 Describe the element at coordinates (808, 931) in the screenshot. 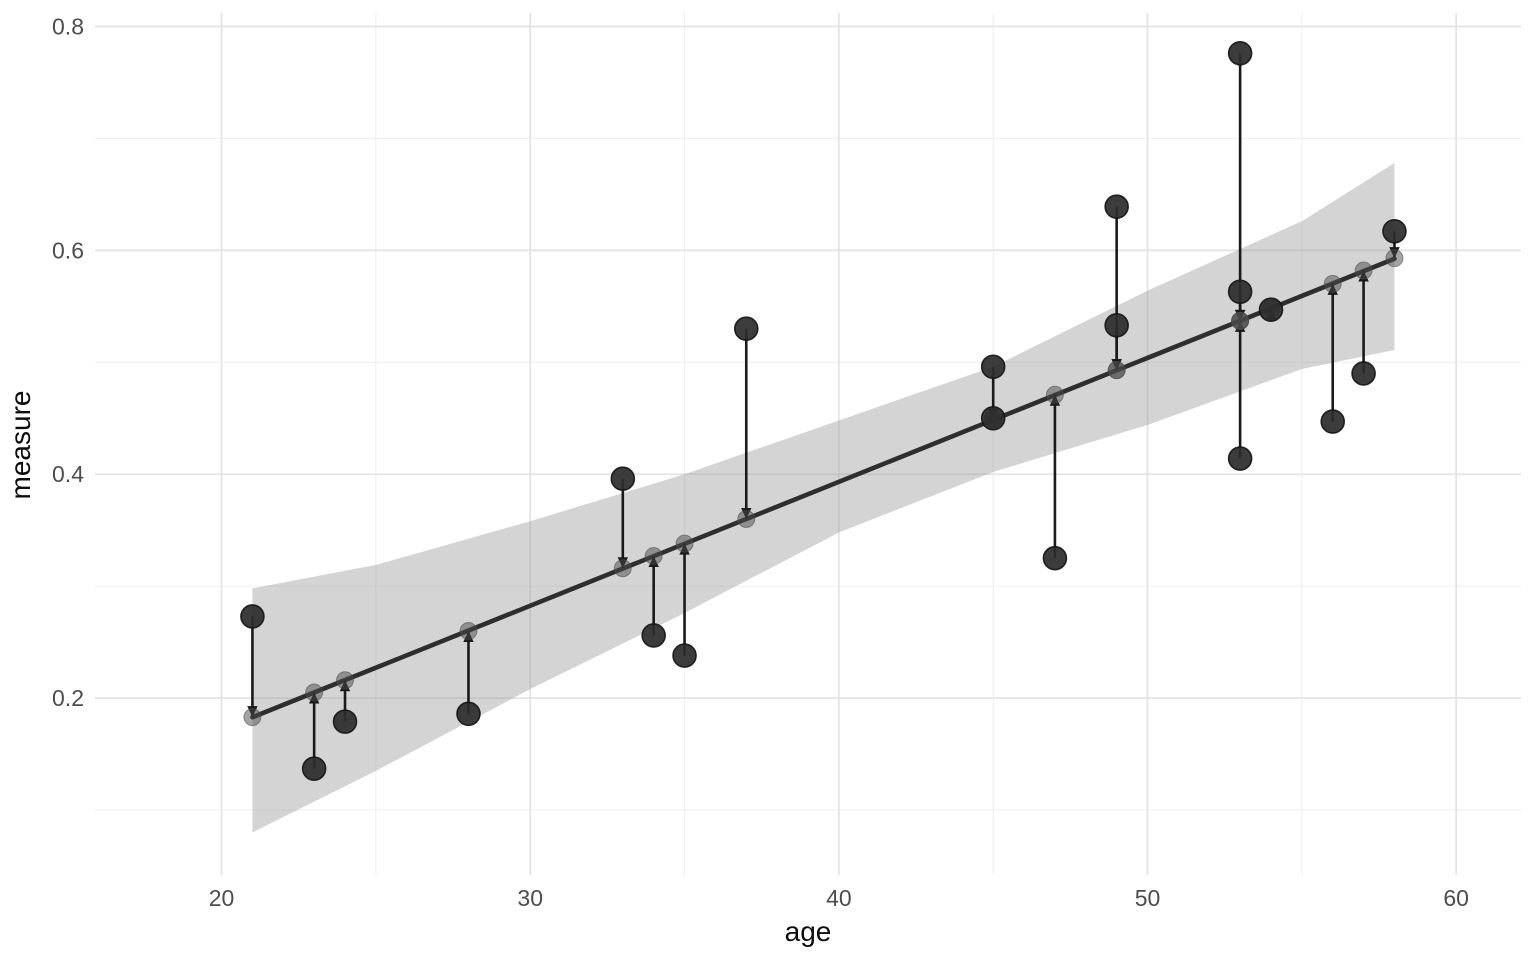

I see `x-axis-title: age` at that location.